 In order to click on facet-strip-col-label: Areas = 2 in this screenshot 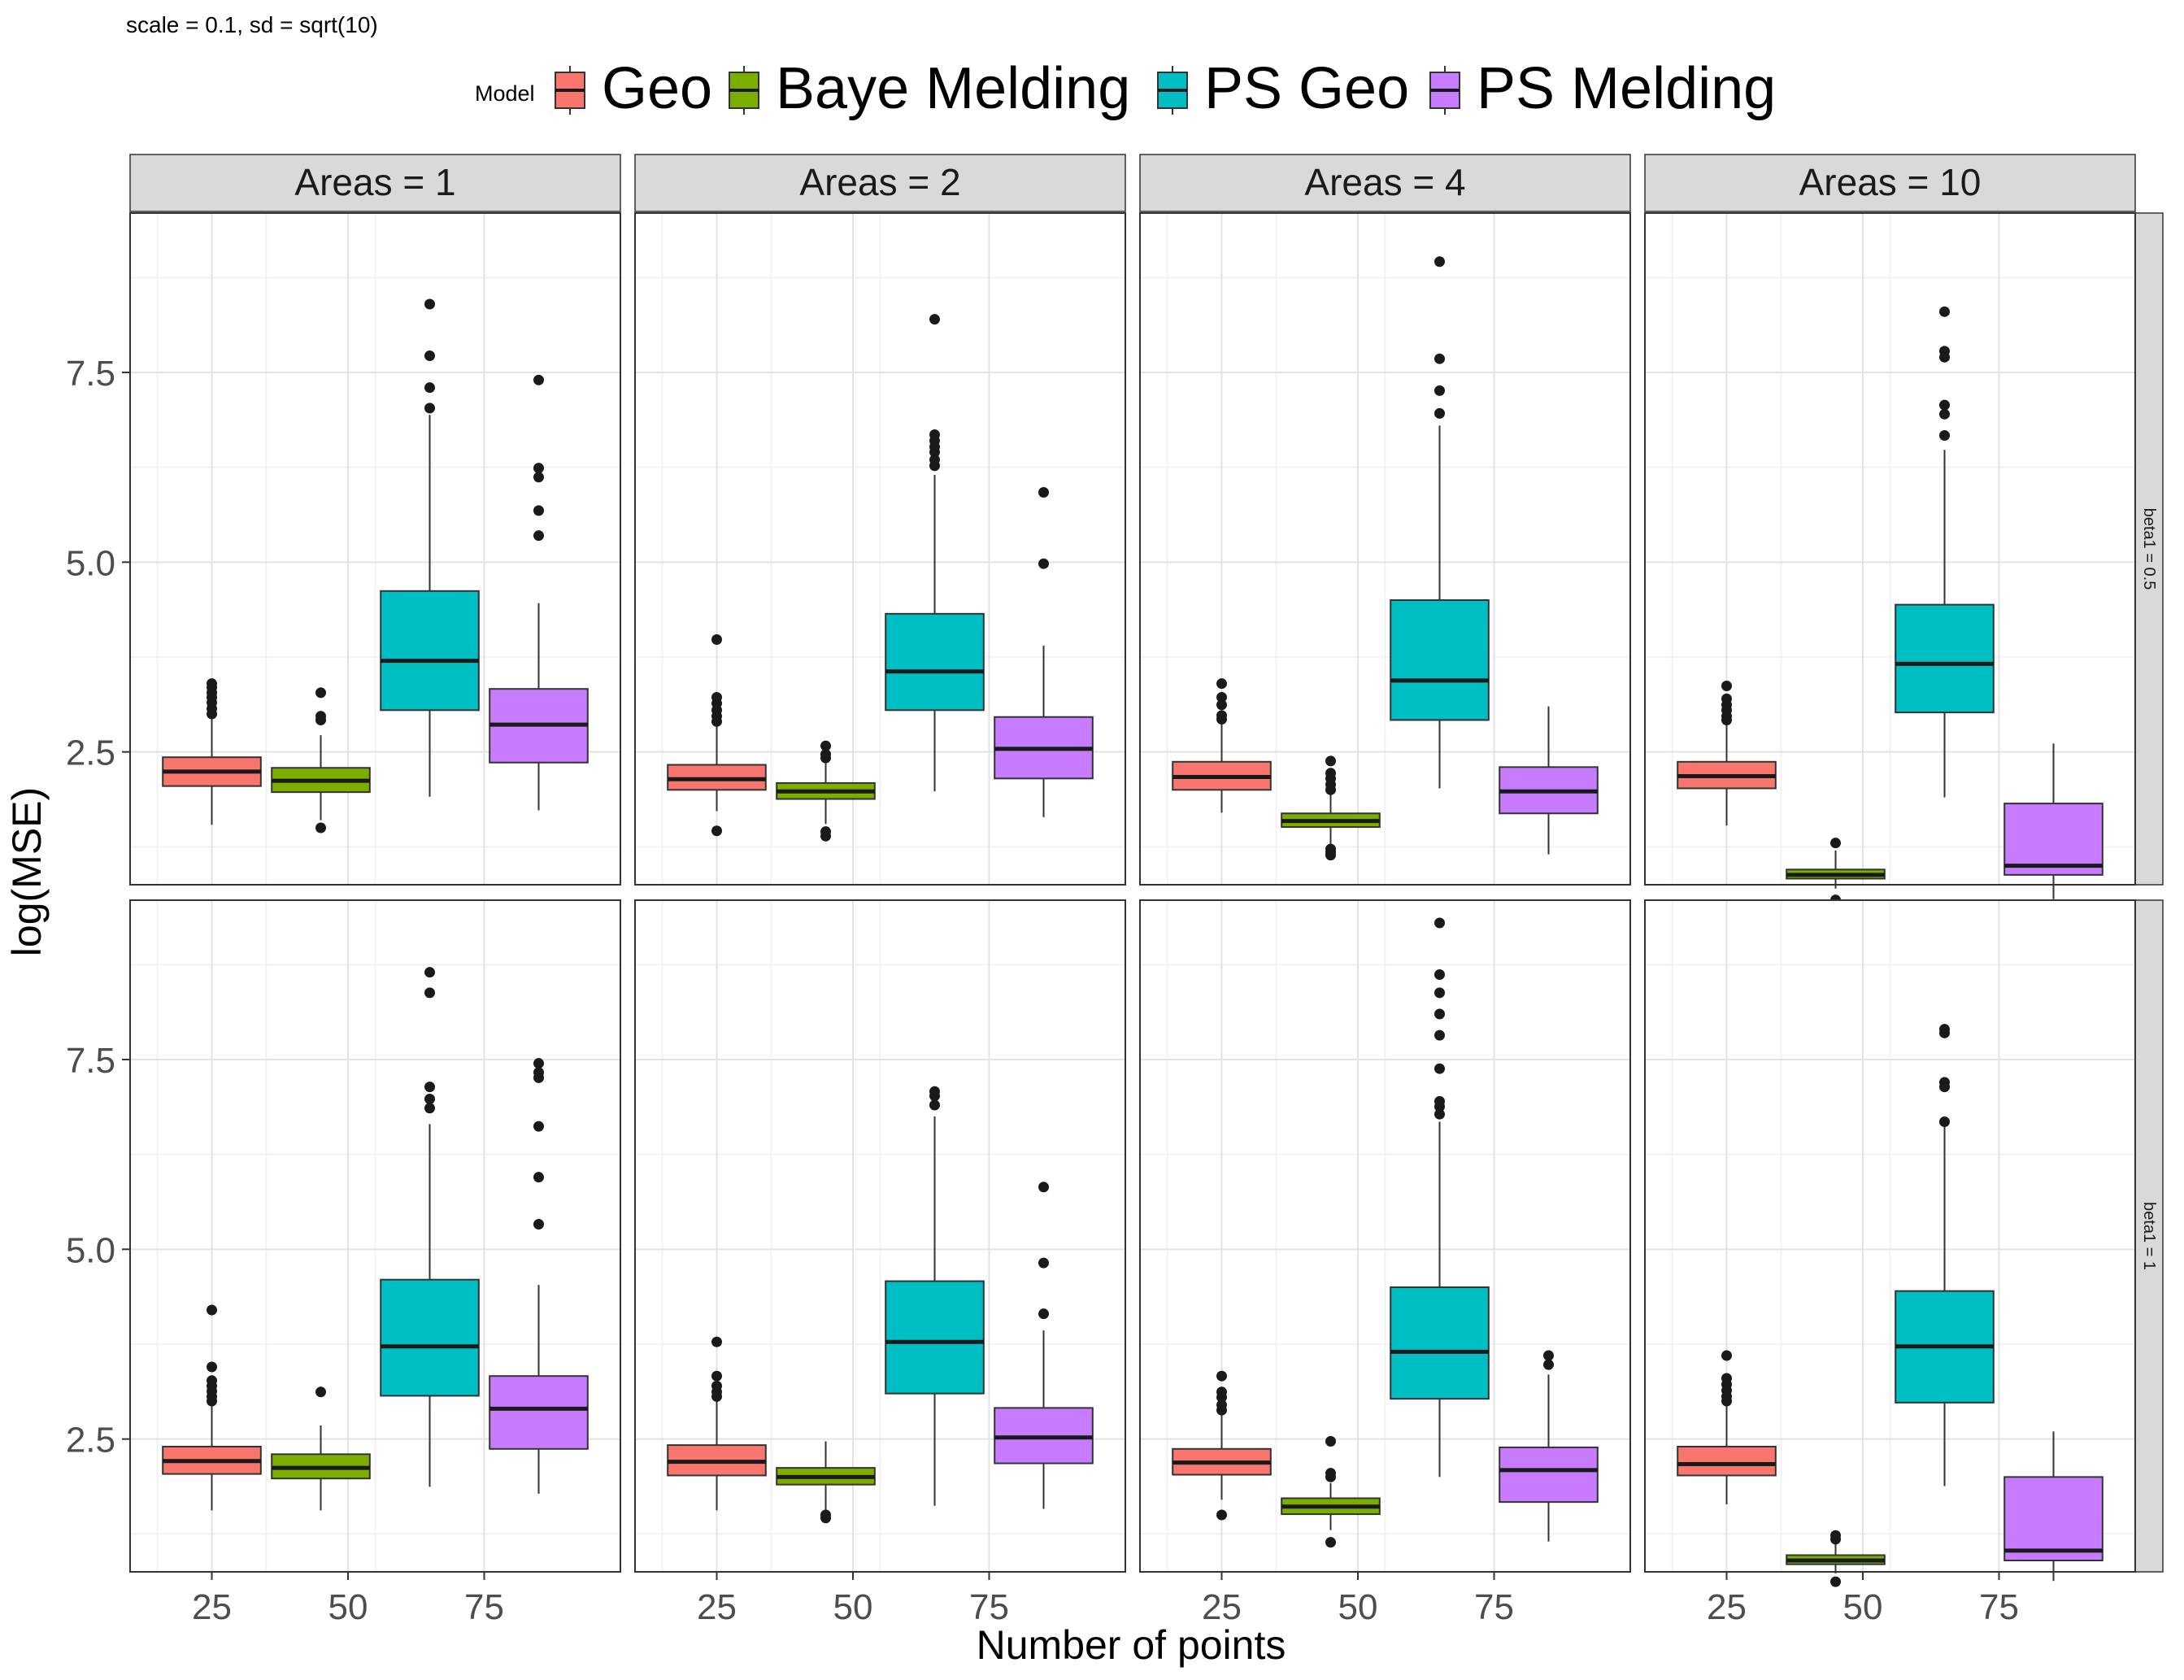, I will do `click(880, 182)`.